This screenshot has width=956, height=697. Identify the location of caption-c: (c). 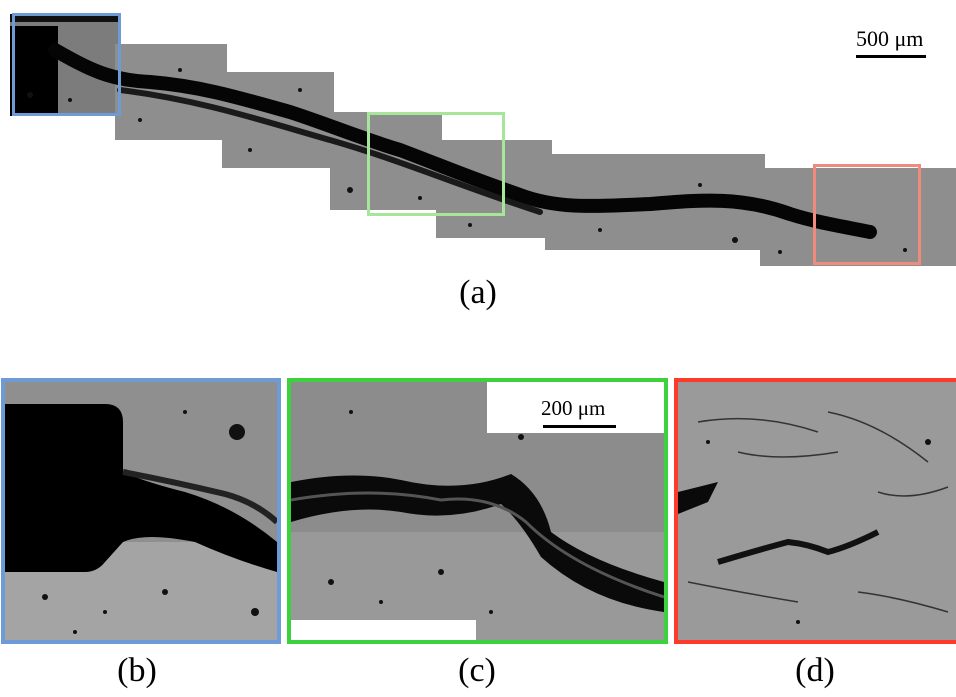
(477, 670).